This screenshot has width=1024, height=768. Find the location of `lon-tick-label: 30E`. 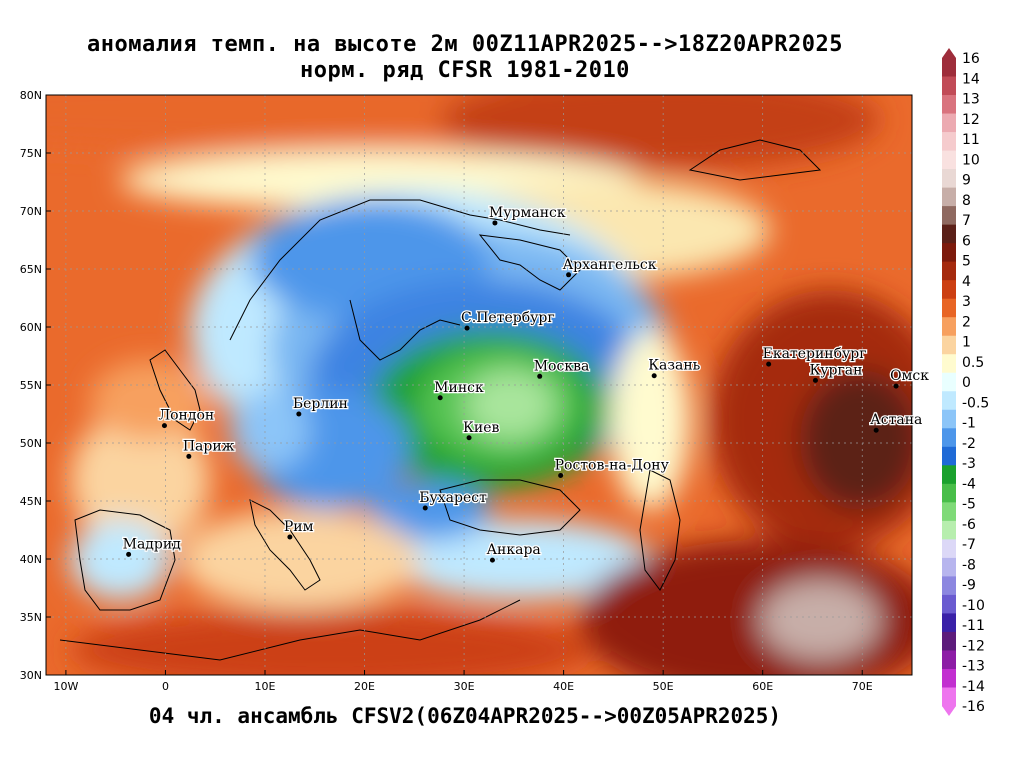

lon-tick-label: 30E is located at coordinates (464, 686).